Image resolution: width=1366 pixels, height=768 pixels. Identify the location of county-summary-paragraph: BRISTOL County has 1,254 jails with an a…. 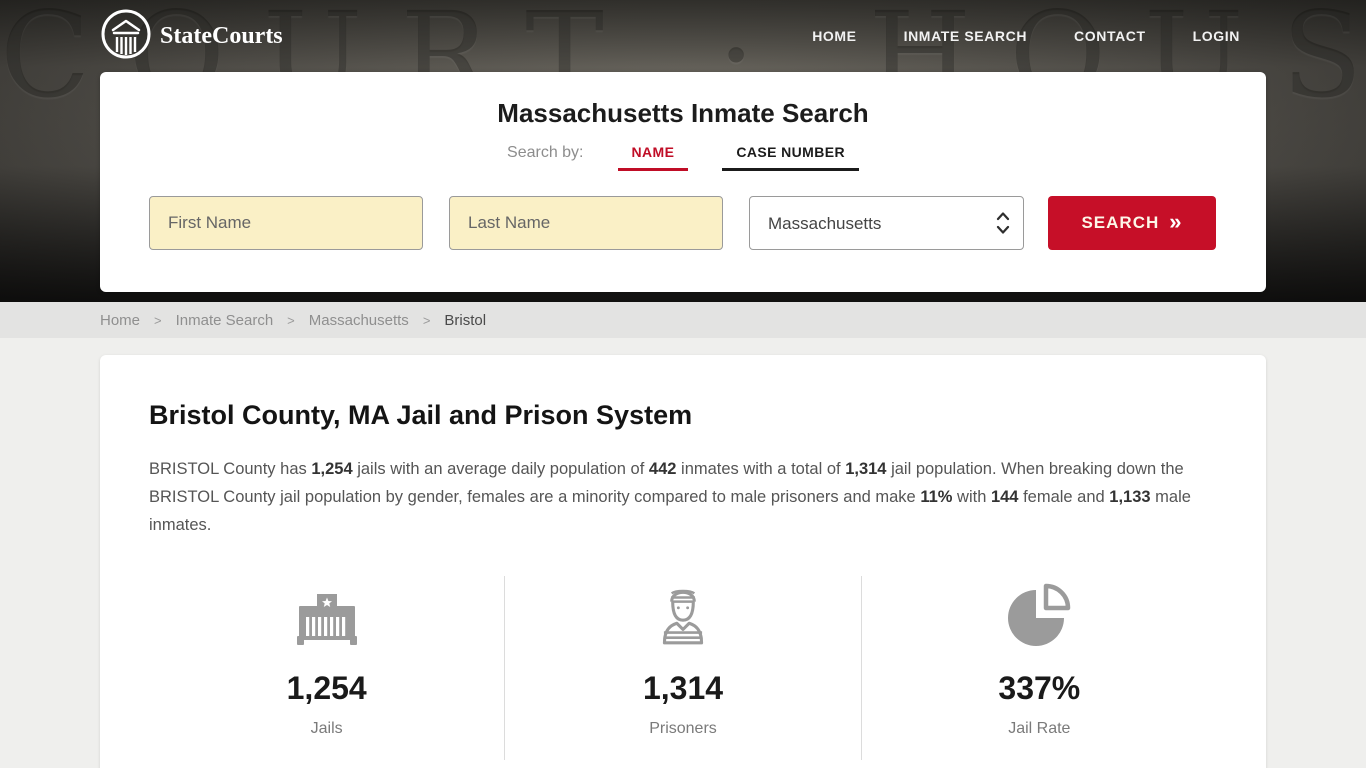
(670, 497).